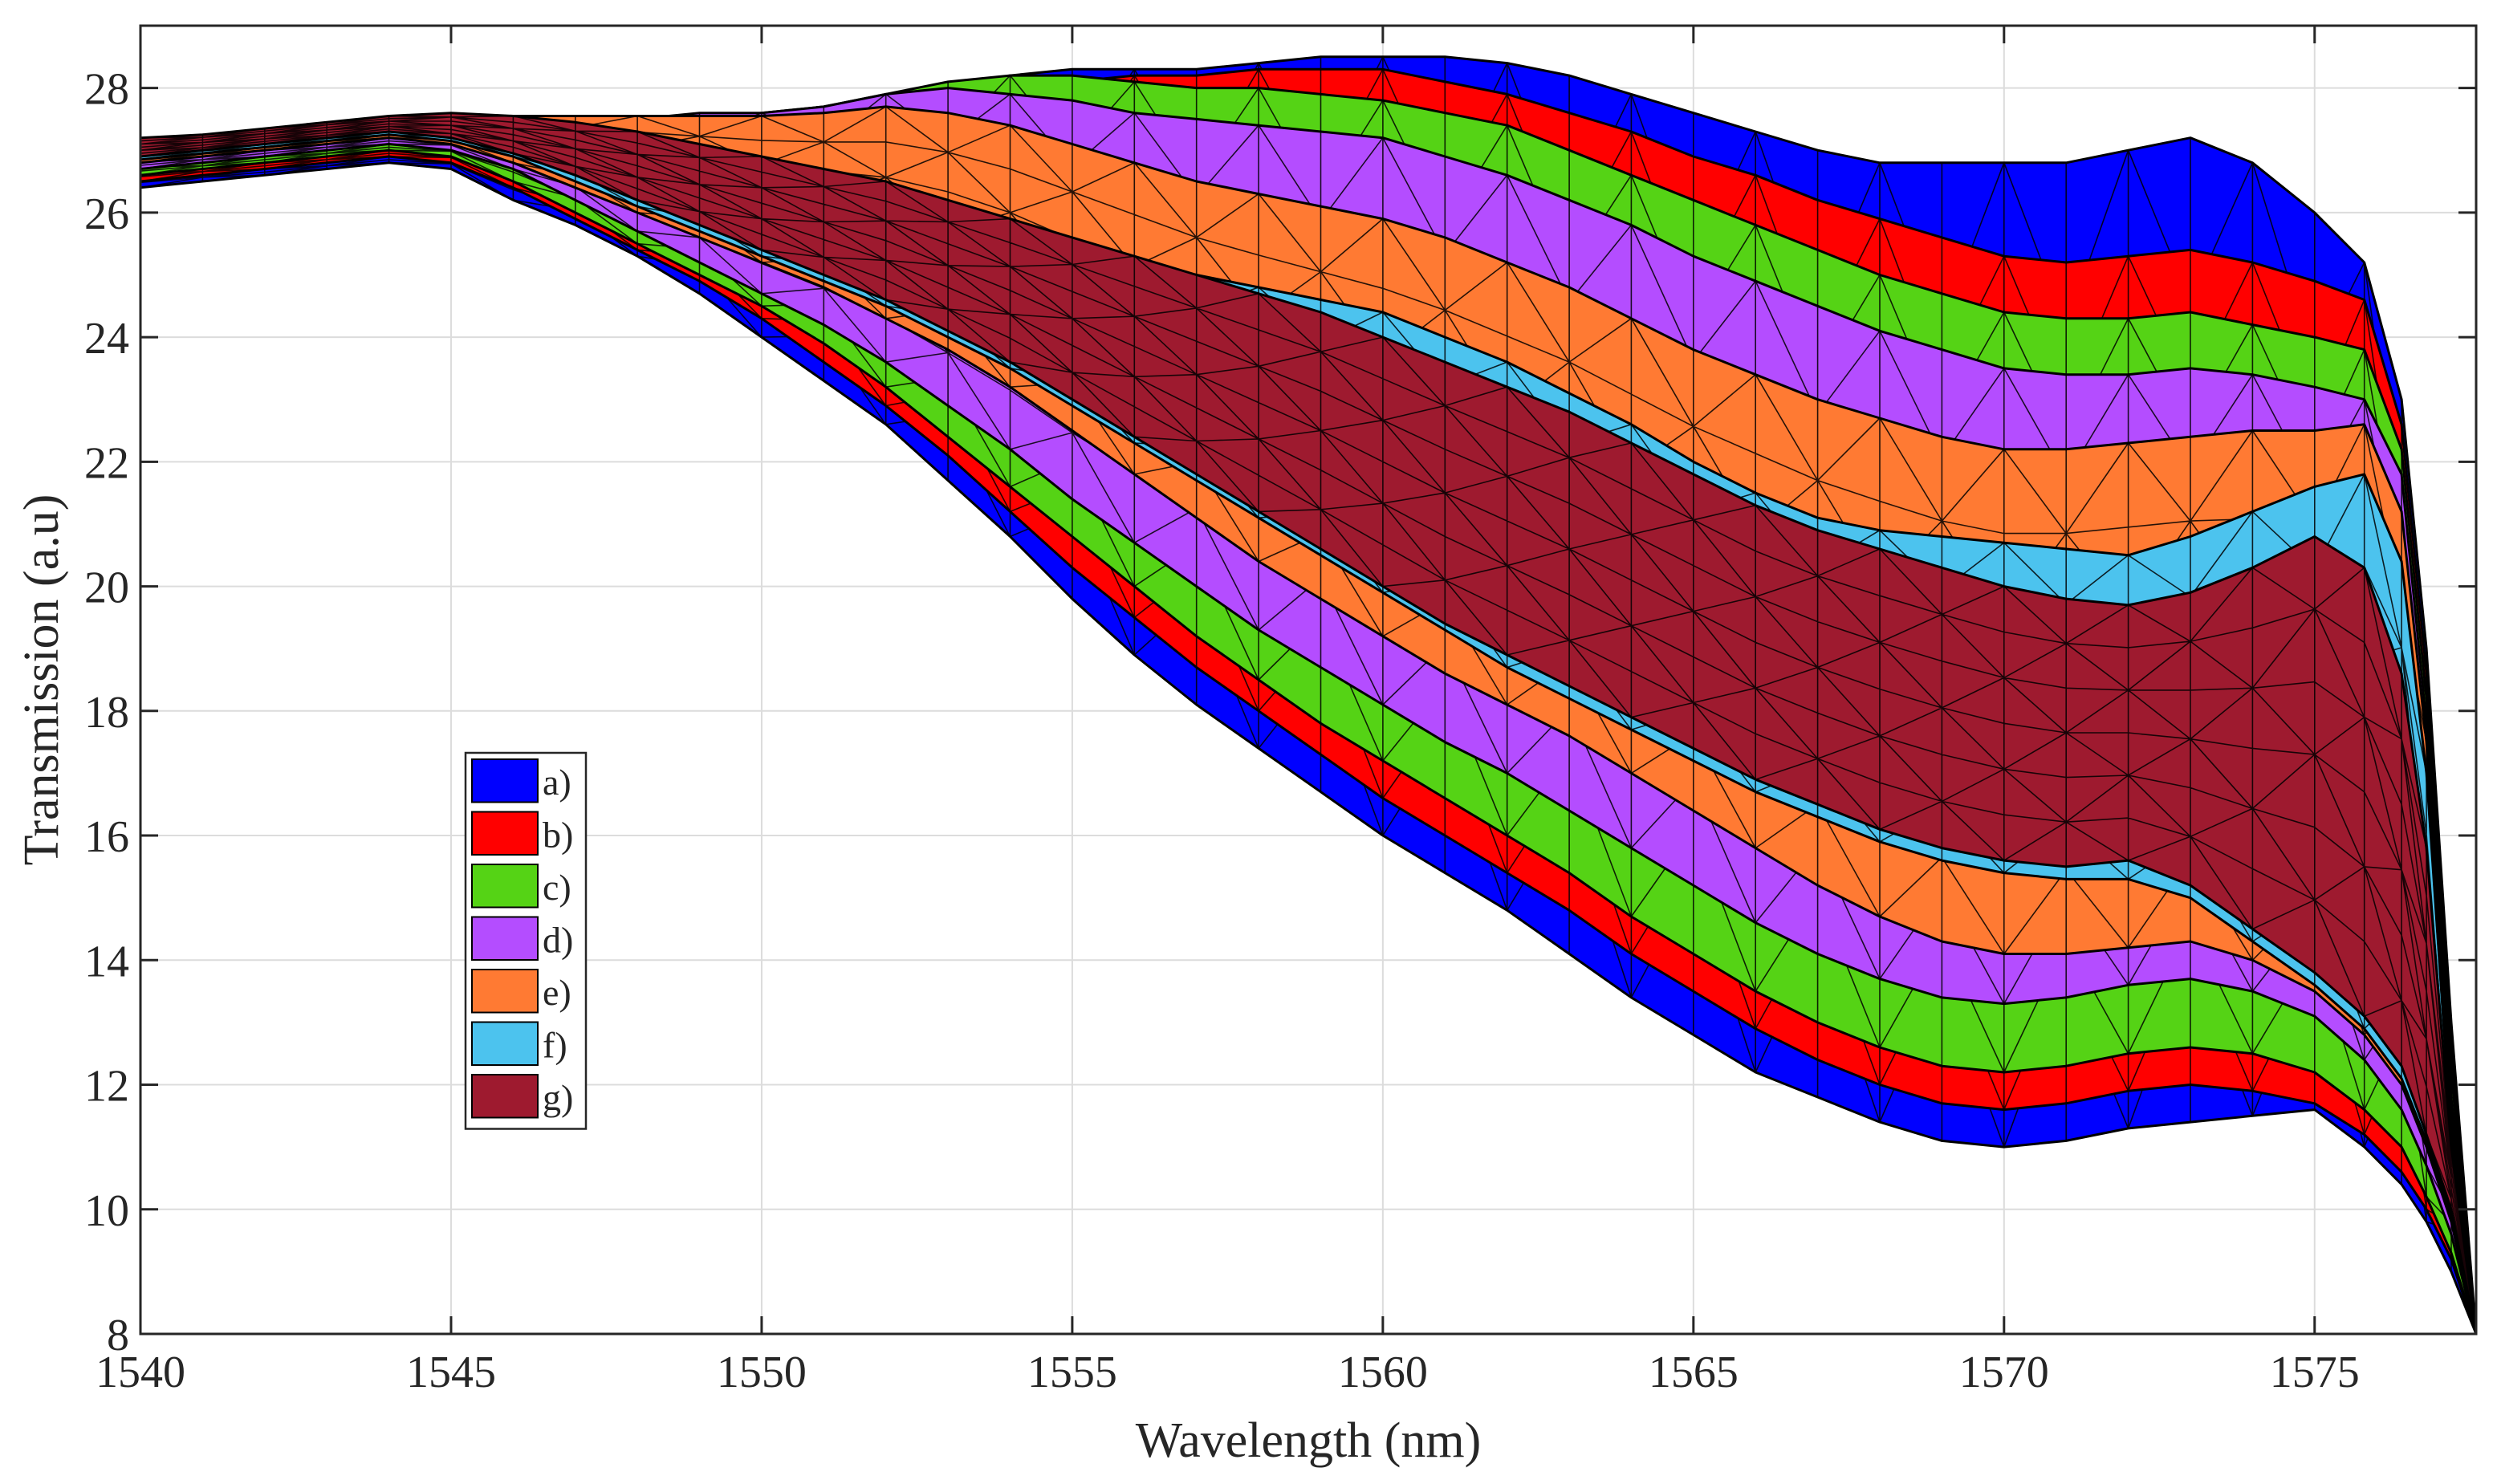  Describe the element at coordinates (2004, 1372) in the screenshot. I see `x-tick-label: 1570` at that location.